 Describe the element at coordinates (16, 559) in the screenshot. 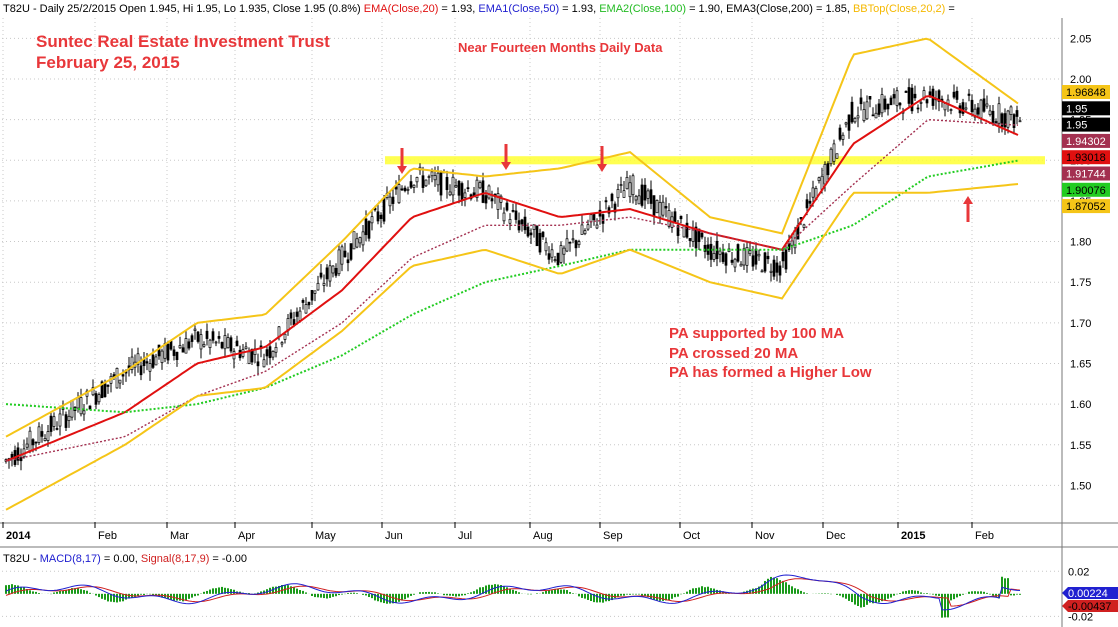

I see `macd-symbol: T82U` at that location.